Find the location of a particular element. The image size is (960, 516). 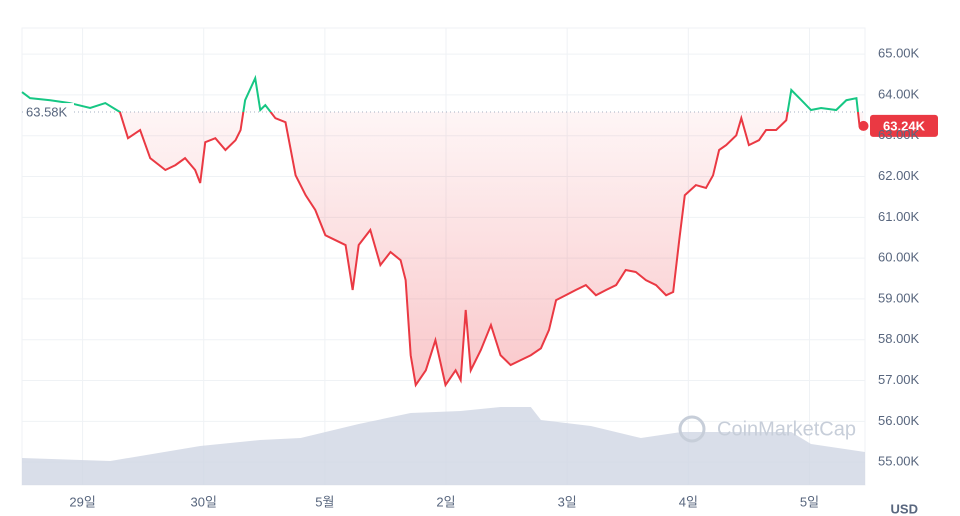

y-tick-label: 61.00K is located at coordinates (899, 216).